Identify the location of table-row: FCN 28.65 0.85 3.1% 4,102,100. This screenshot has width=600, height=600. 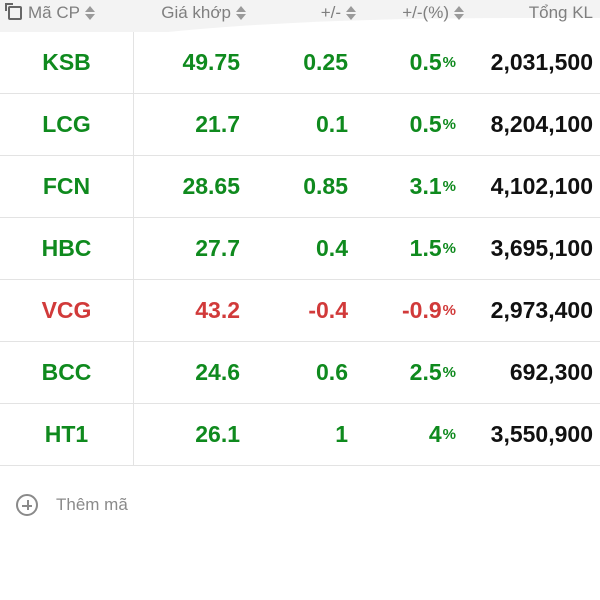
(300, 187).